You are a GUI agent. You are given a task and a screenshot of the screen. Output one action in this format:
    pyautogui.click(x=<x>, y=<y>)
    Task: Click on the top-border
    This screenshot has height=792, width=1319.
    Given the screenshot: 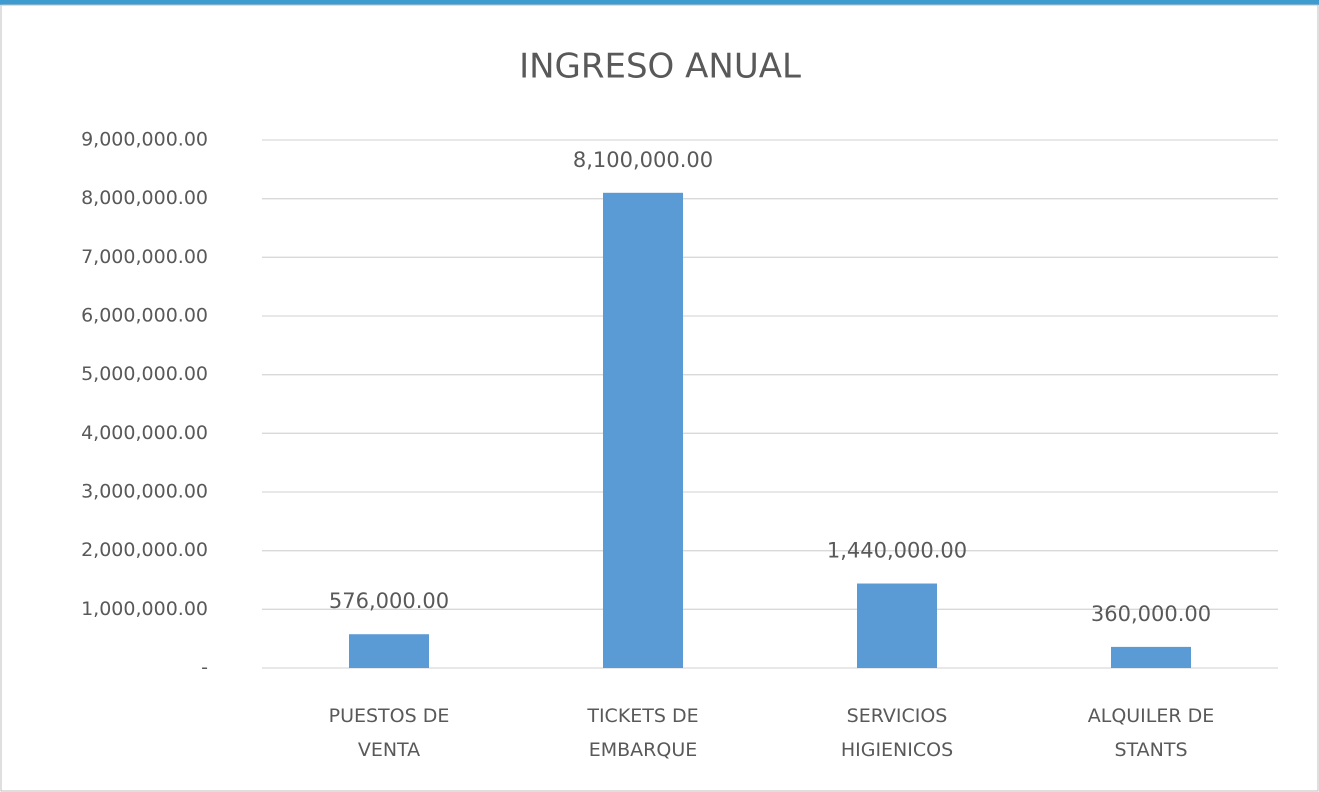 What is the action you would take?
    pyautogui.click(x=659, y=2)
    